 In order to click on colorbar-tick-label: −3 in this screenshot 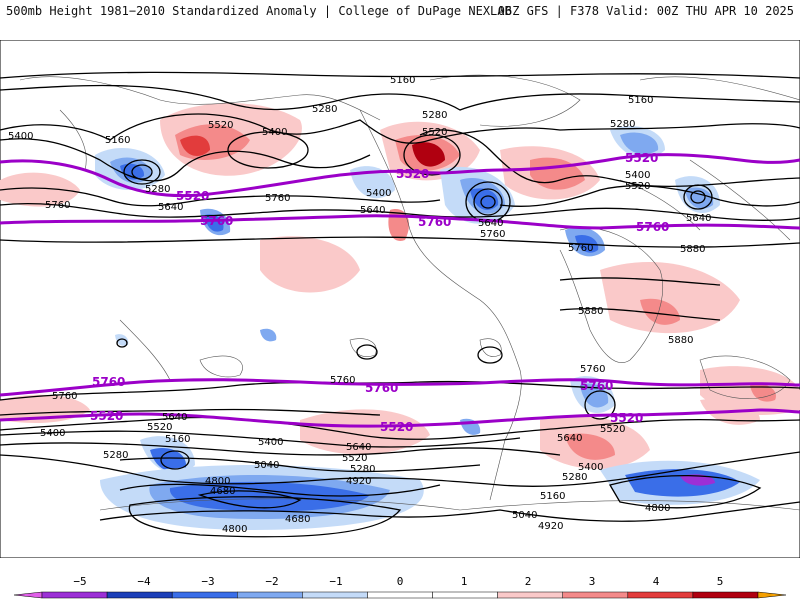, I will do `click(207, 581)`.